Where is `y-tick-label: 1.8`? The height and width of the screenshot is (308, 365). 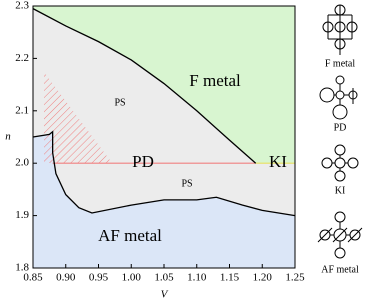
y-tick-label: 1.8 is located at coordinates (22, 268).